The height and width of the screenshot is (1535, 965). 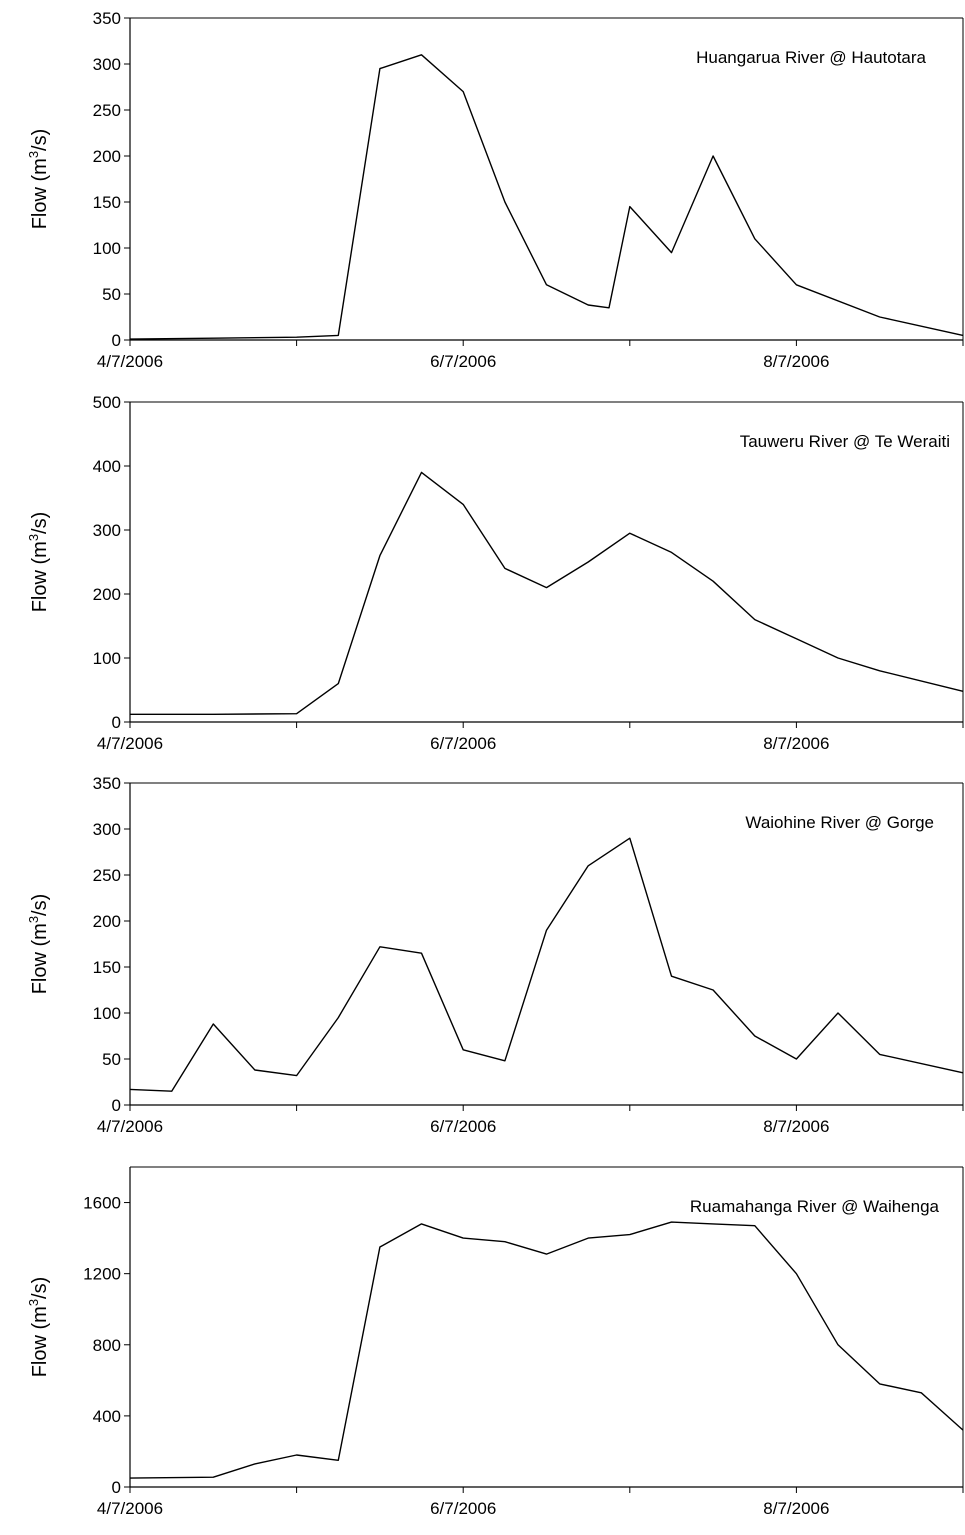 I want to click on chart-title: Waiohine River @ Gorge, so click(x=839, y=822).